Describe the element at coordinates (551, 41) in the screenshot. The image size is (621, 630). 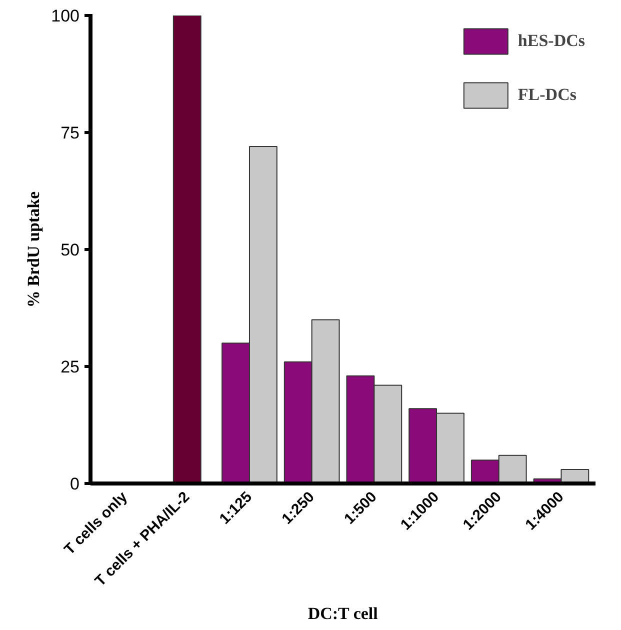
I see `legend-label: hES-DCs` at that location.